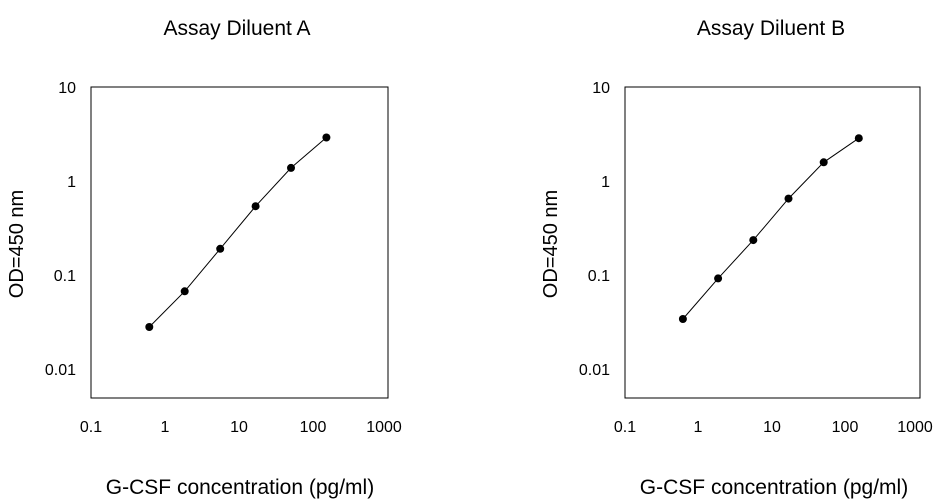 This screenshot has width=945, height=504. I want to click on x-tick-label-a-0: 0.1, so click(91, 427).